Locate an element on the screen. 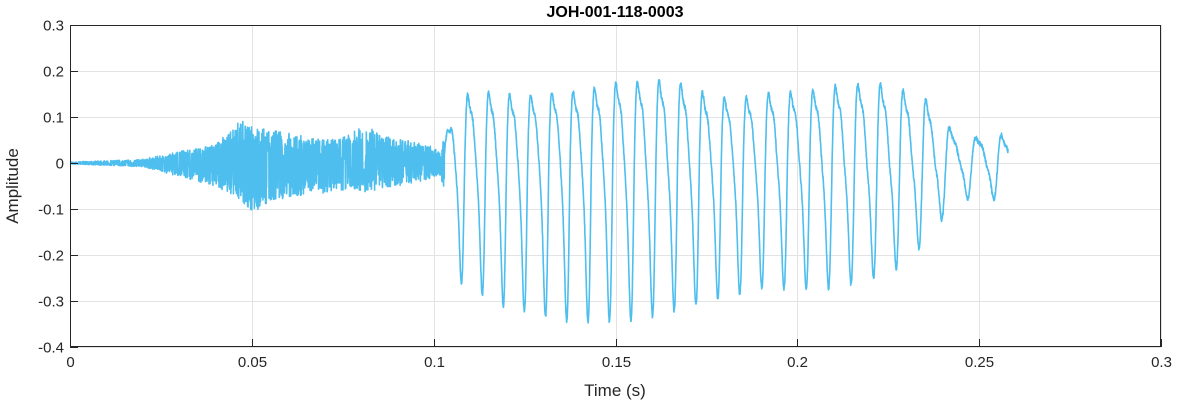  x-tick-label: 0.15 is located at coordinates (616, 362).